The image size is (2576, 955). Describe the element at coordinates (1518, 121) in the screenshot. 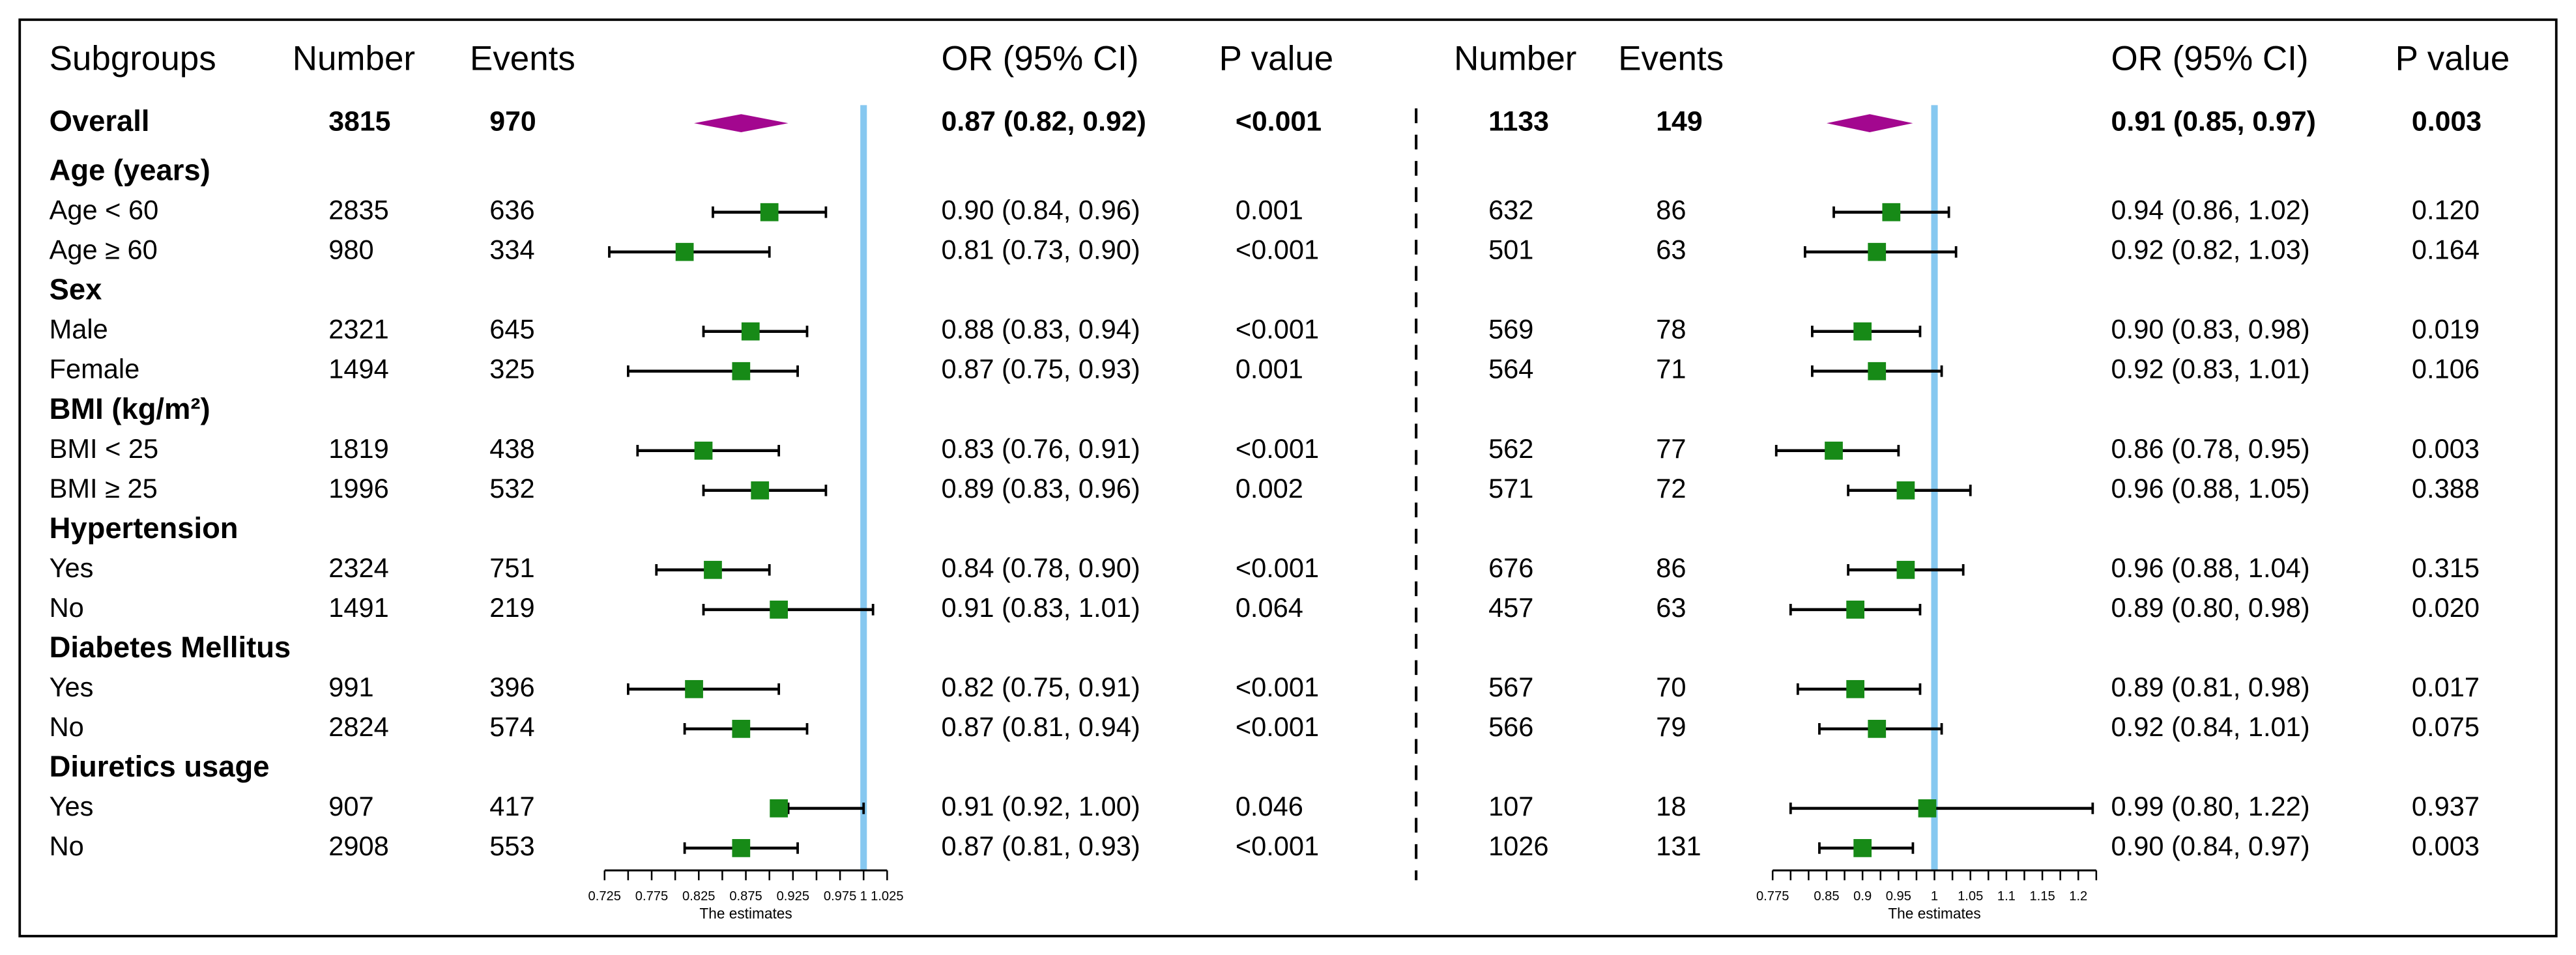

I see `number: 1133` at that location.